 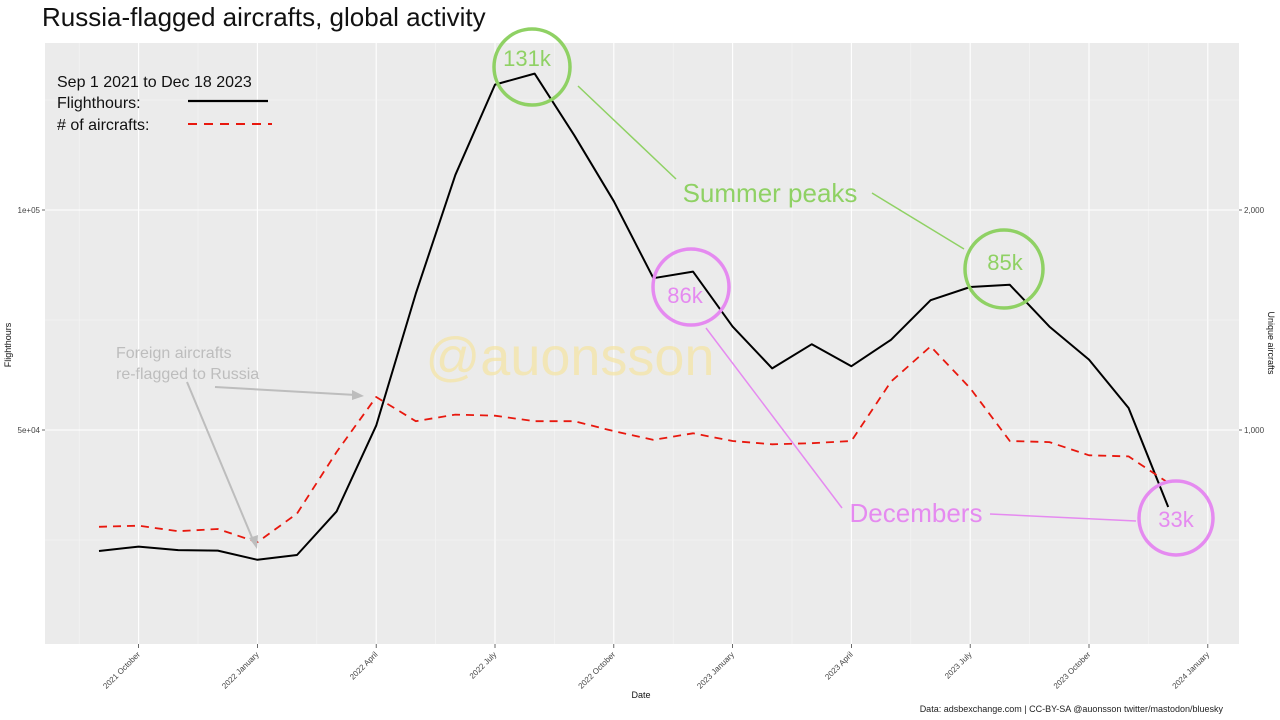 I want to click on annotation-summer-peaks: Summer peaks, so click(x=770, y=193).